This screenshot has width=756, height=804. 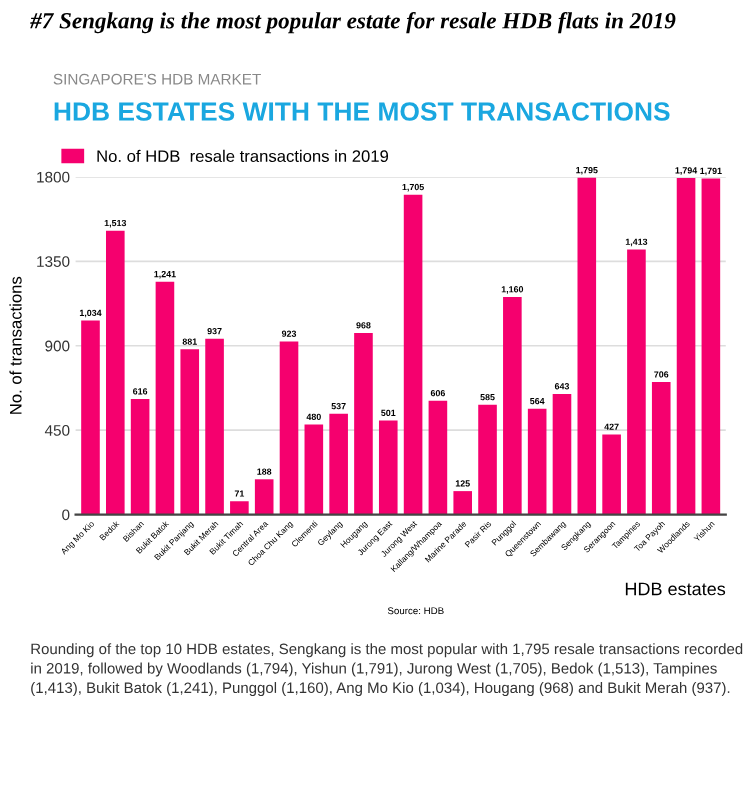 What do you see at coordinates (15, 345) in the screenshot?
I see `y-axis-title: No. of transactions` at bounding box center [15, 345].